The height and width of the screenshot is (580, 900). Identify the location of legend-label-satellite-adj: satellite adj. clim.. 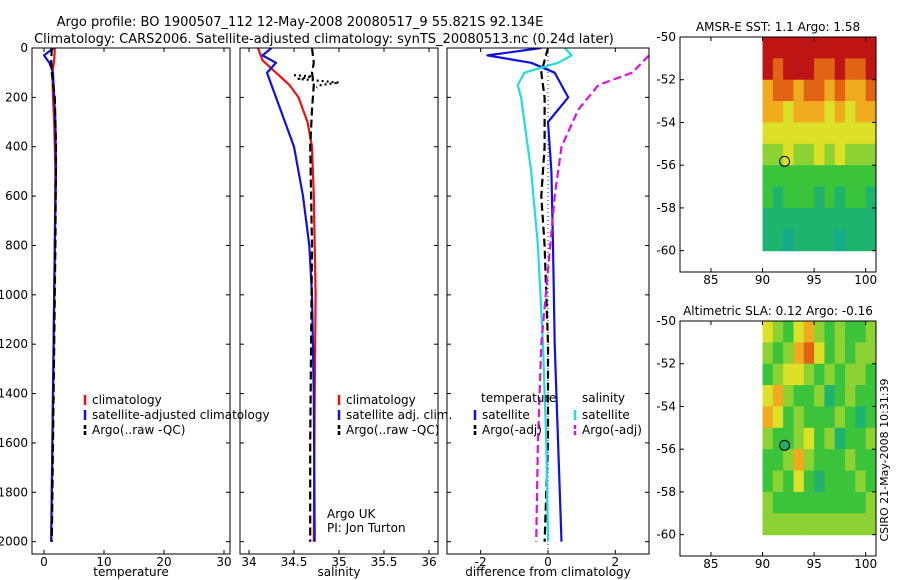
(399, 415).